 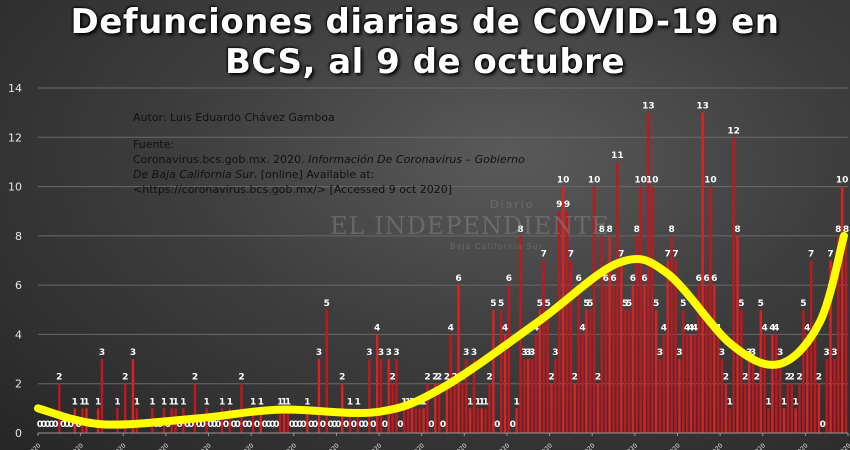 I want to click on y-tick-label: 12, so click(x=15, y=137).